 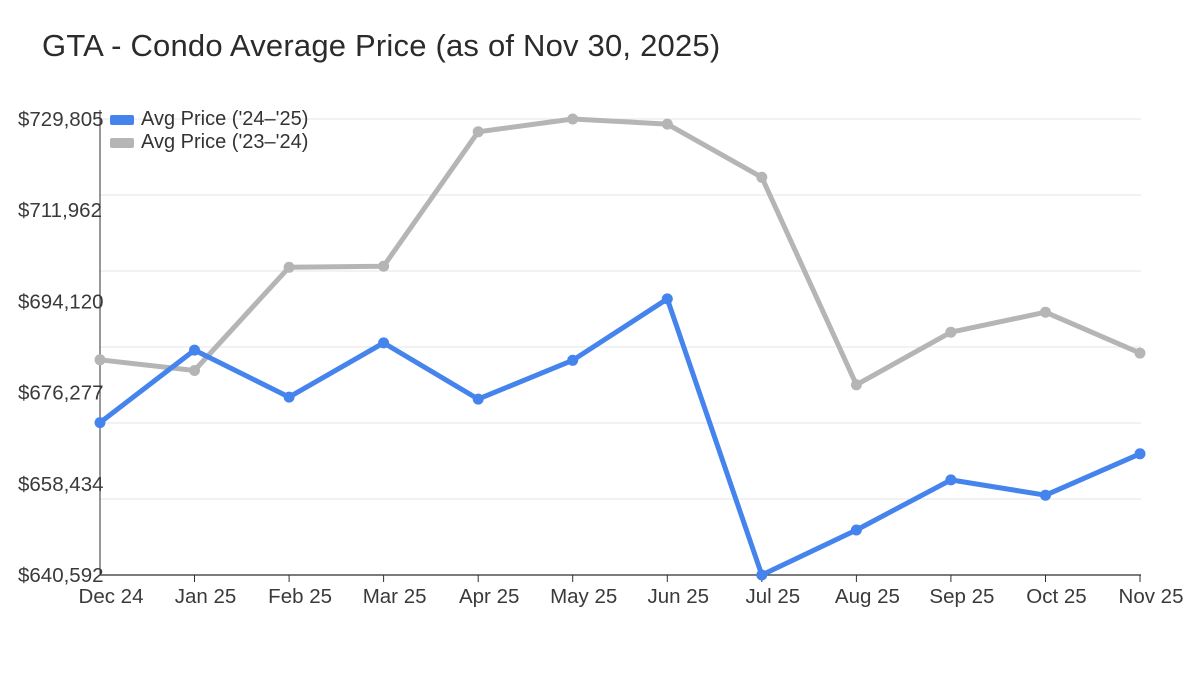 I want to click on x-tick-label: Jun 25, so click(x=679, y=596).